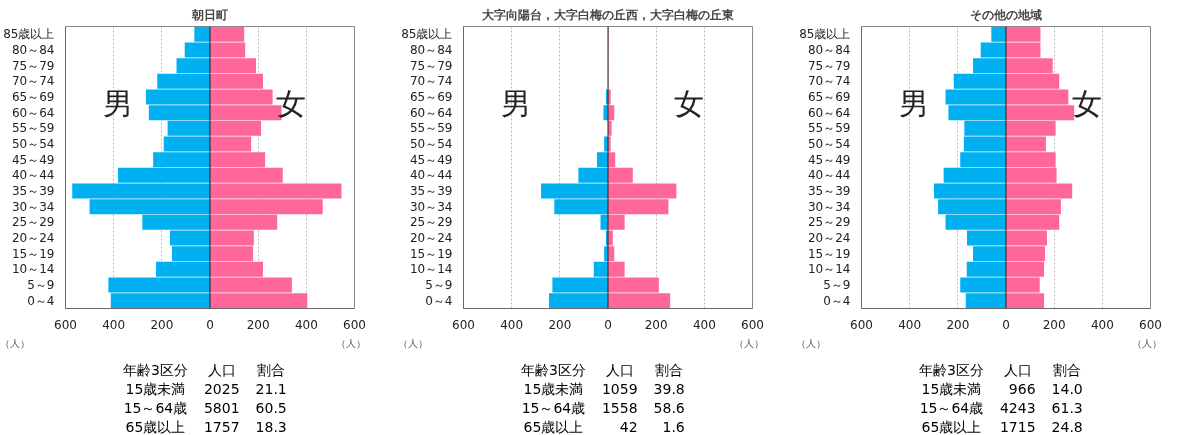  Describe the element at coordinates (1067, 408) in the screenshot. I see `text: 61.3` at that location.